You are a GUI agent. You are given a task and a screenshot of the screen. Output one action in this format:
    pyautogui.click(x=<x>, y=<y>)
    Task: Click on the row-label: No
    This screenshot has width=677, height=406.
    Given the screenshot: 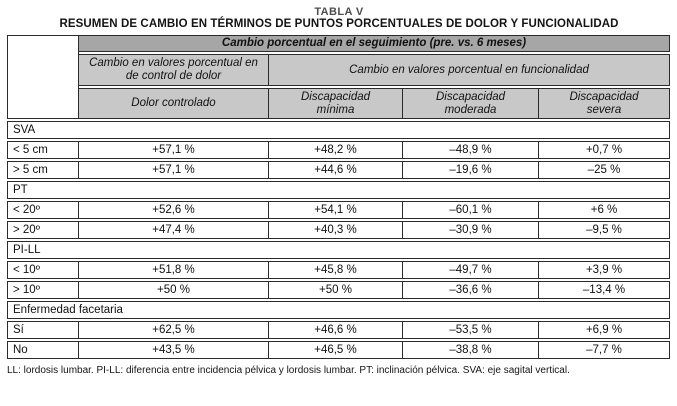 What is the action you would take?
    pyautogui.click(x=43, y=350)
    